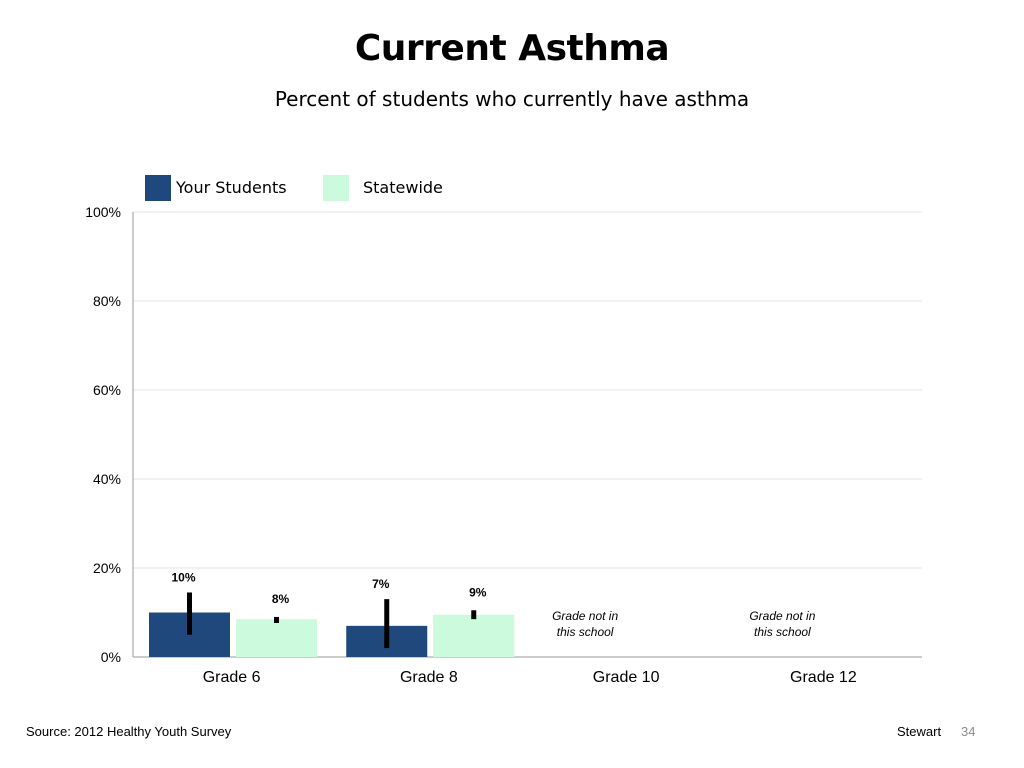 The width and height of the screenshot is (1024, 768). What do you see at coordinates (107, 568) in the screenshot?
I see `y-tick-label: 20%` at bounding box center [107, 568].